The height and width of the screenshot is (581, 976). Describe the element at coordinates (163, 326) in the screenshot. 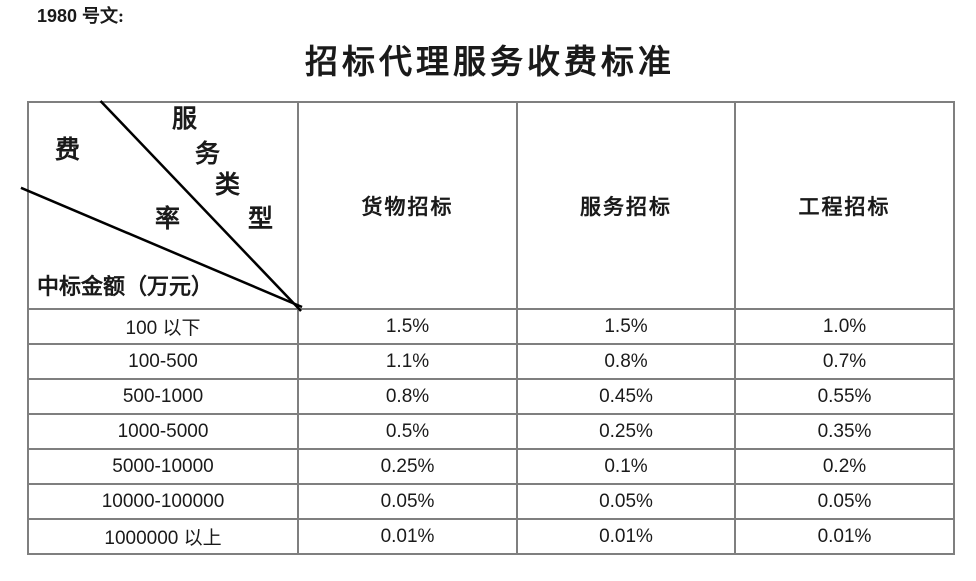

I see `amount-cell: 100 以下` at that location.